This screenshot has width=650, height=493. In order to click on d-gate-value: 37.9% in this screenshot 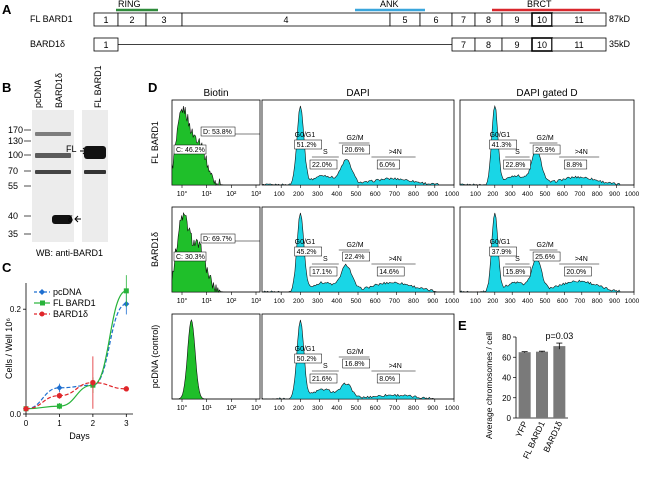, I will do `click(502, 252)`.